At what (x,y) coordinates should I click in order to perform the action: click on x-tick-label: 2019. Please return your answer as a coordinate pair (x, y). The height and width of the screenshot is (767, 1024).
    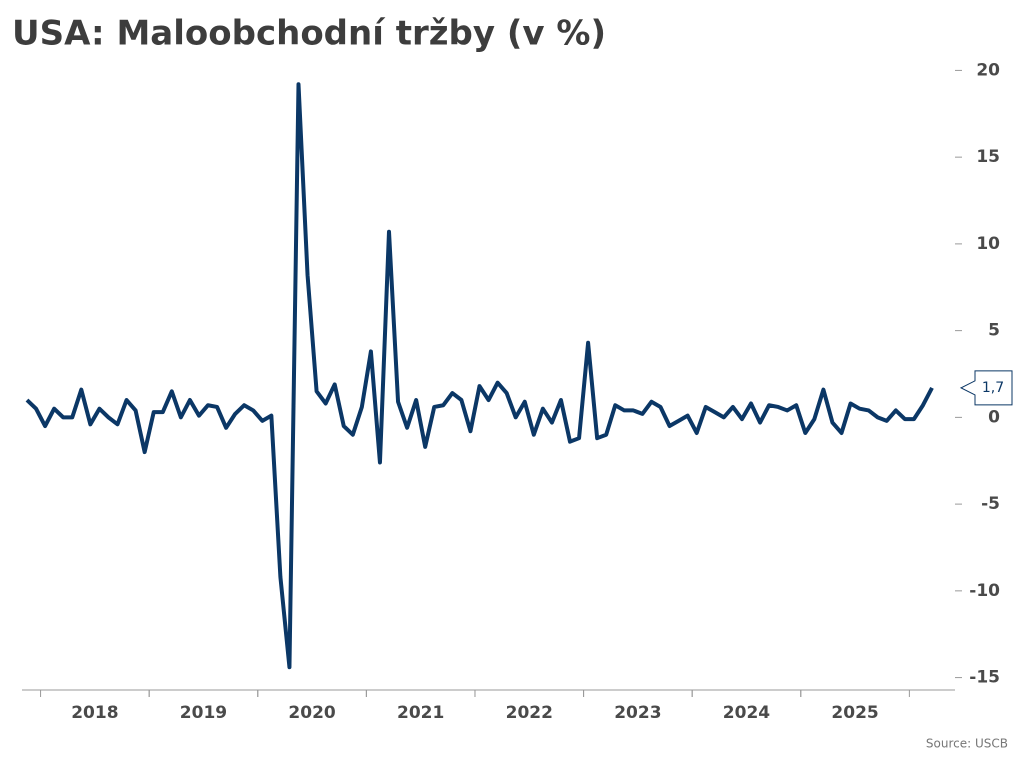
    Looking at the image, I should click on (203, 713).